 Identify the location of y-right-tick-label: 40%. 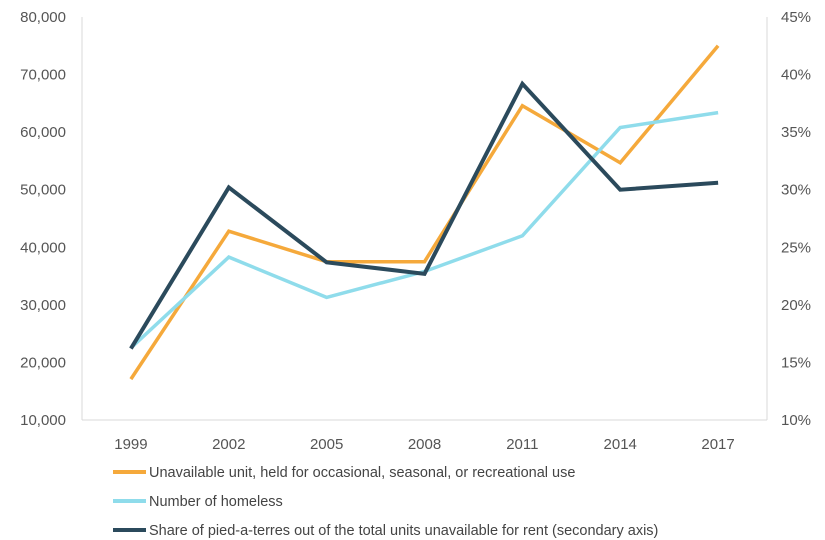
(796, 75).